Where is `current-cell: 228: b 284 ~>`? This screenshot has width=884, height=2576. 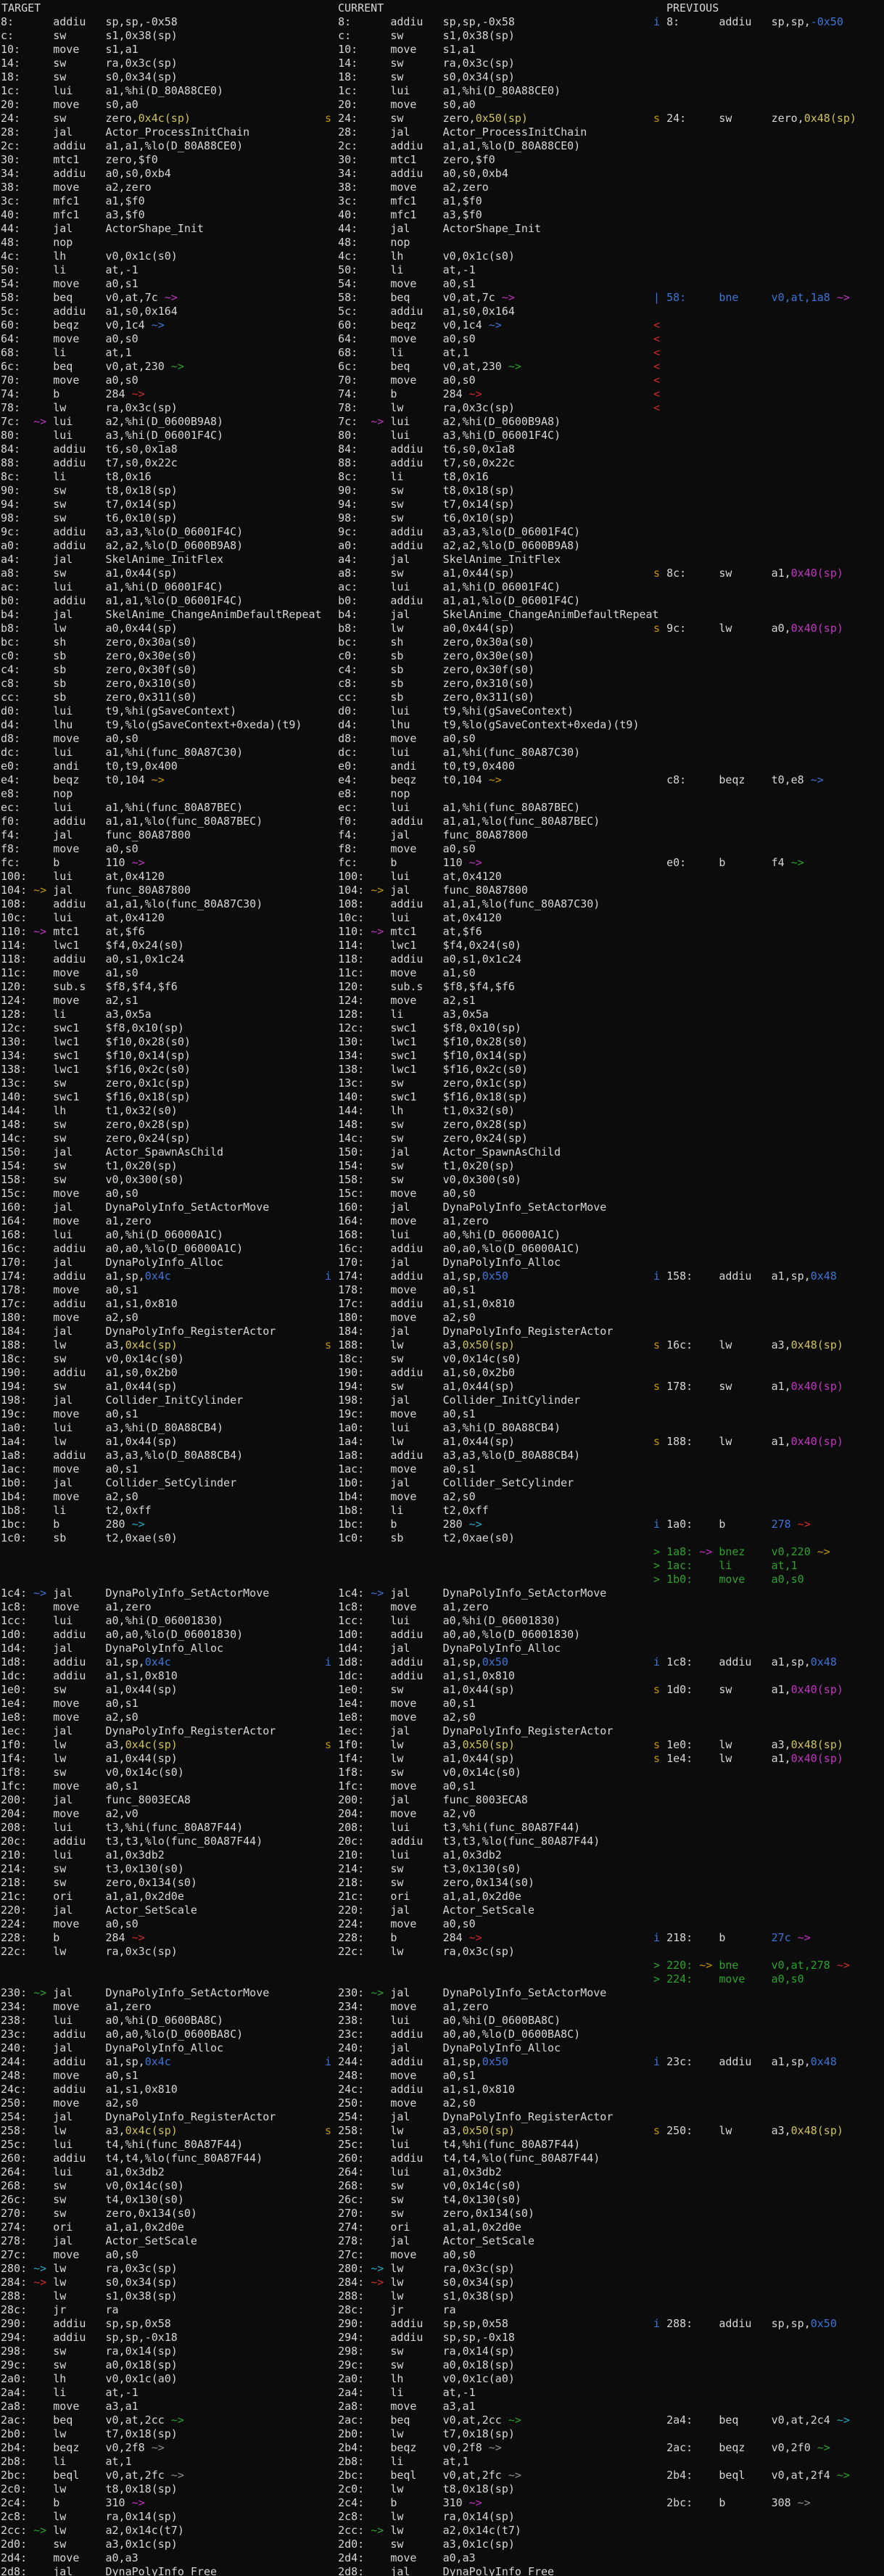 current-cell: 228: b 284 ~> is located at coordinates (404, 1938).